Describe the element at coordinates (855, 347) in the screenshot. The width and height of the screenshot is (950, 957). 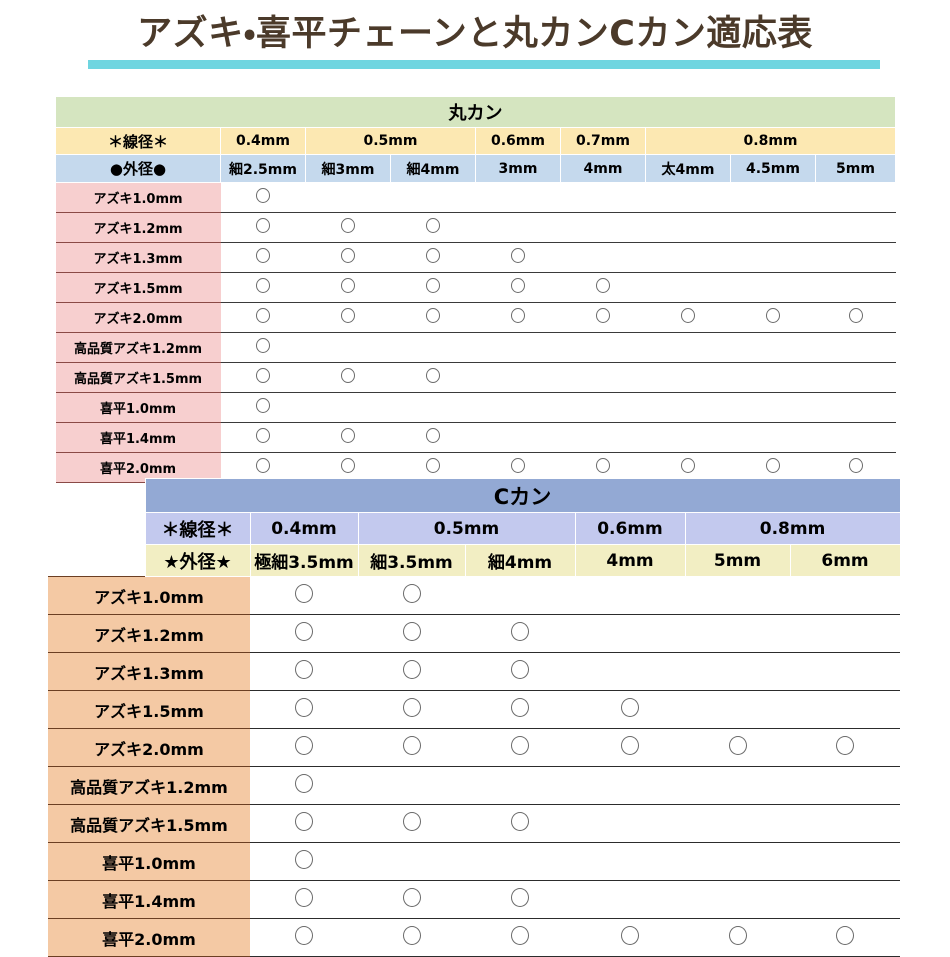
I see `marukan-cell-r5-c7` at that location.